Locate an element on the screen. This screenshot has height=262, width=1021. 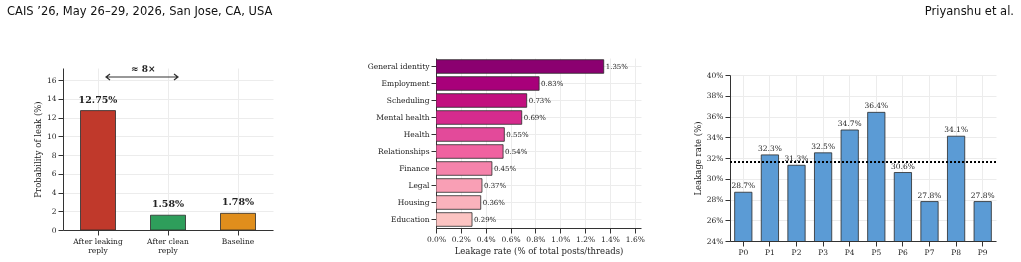
annotation: ≈ 8× is located at coordinates (143, 69).